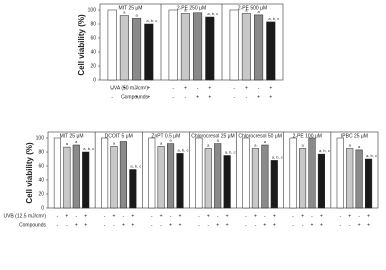 This screenshot has width=386, height=270. I want to click on group-label: 2-PE 500 μM, so click(252, 8).